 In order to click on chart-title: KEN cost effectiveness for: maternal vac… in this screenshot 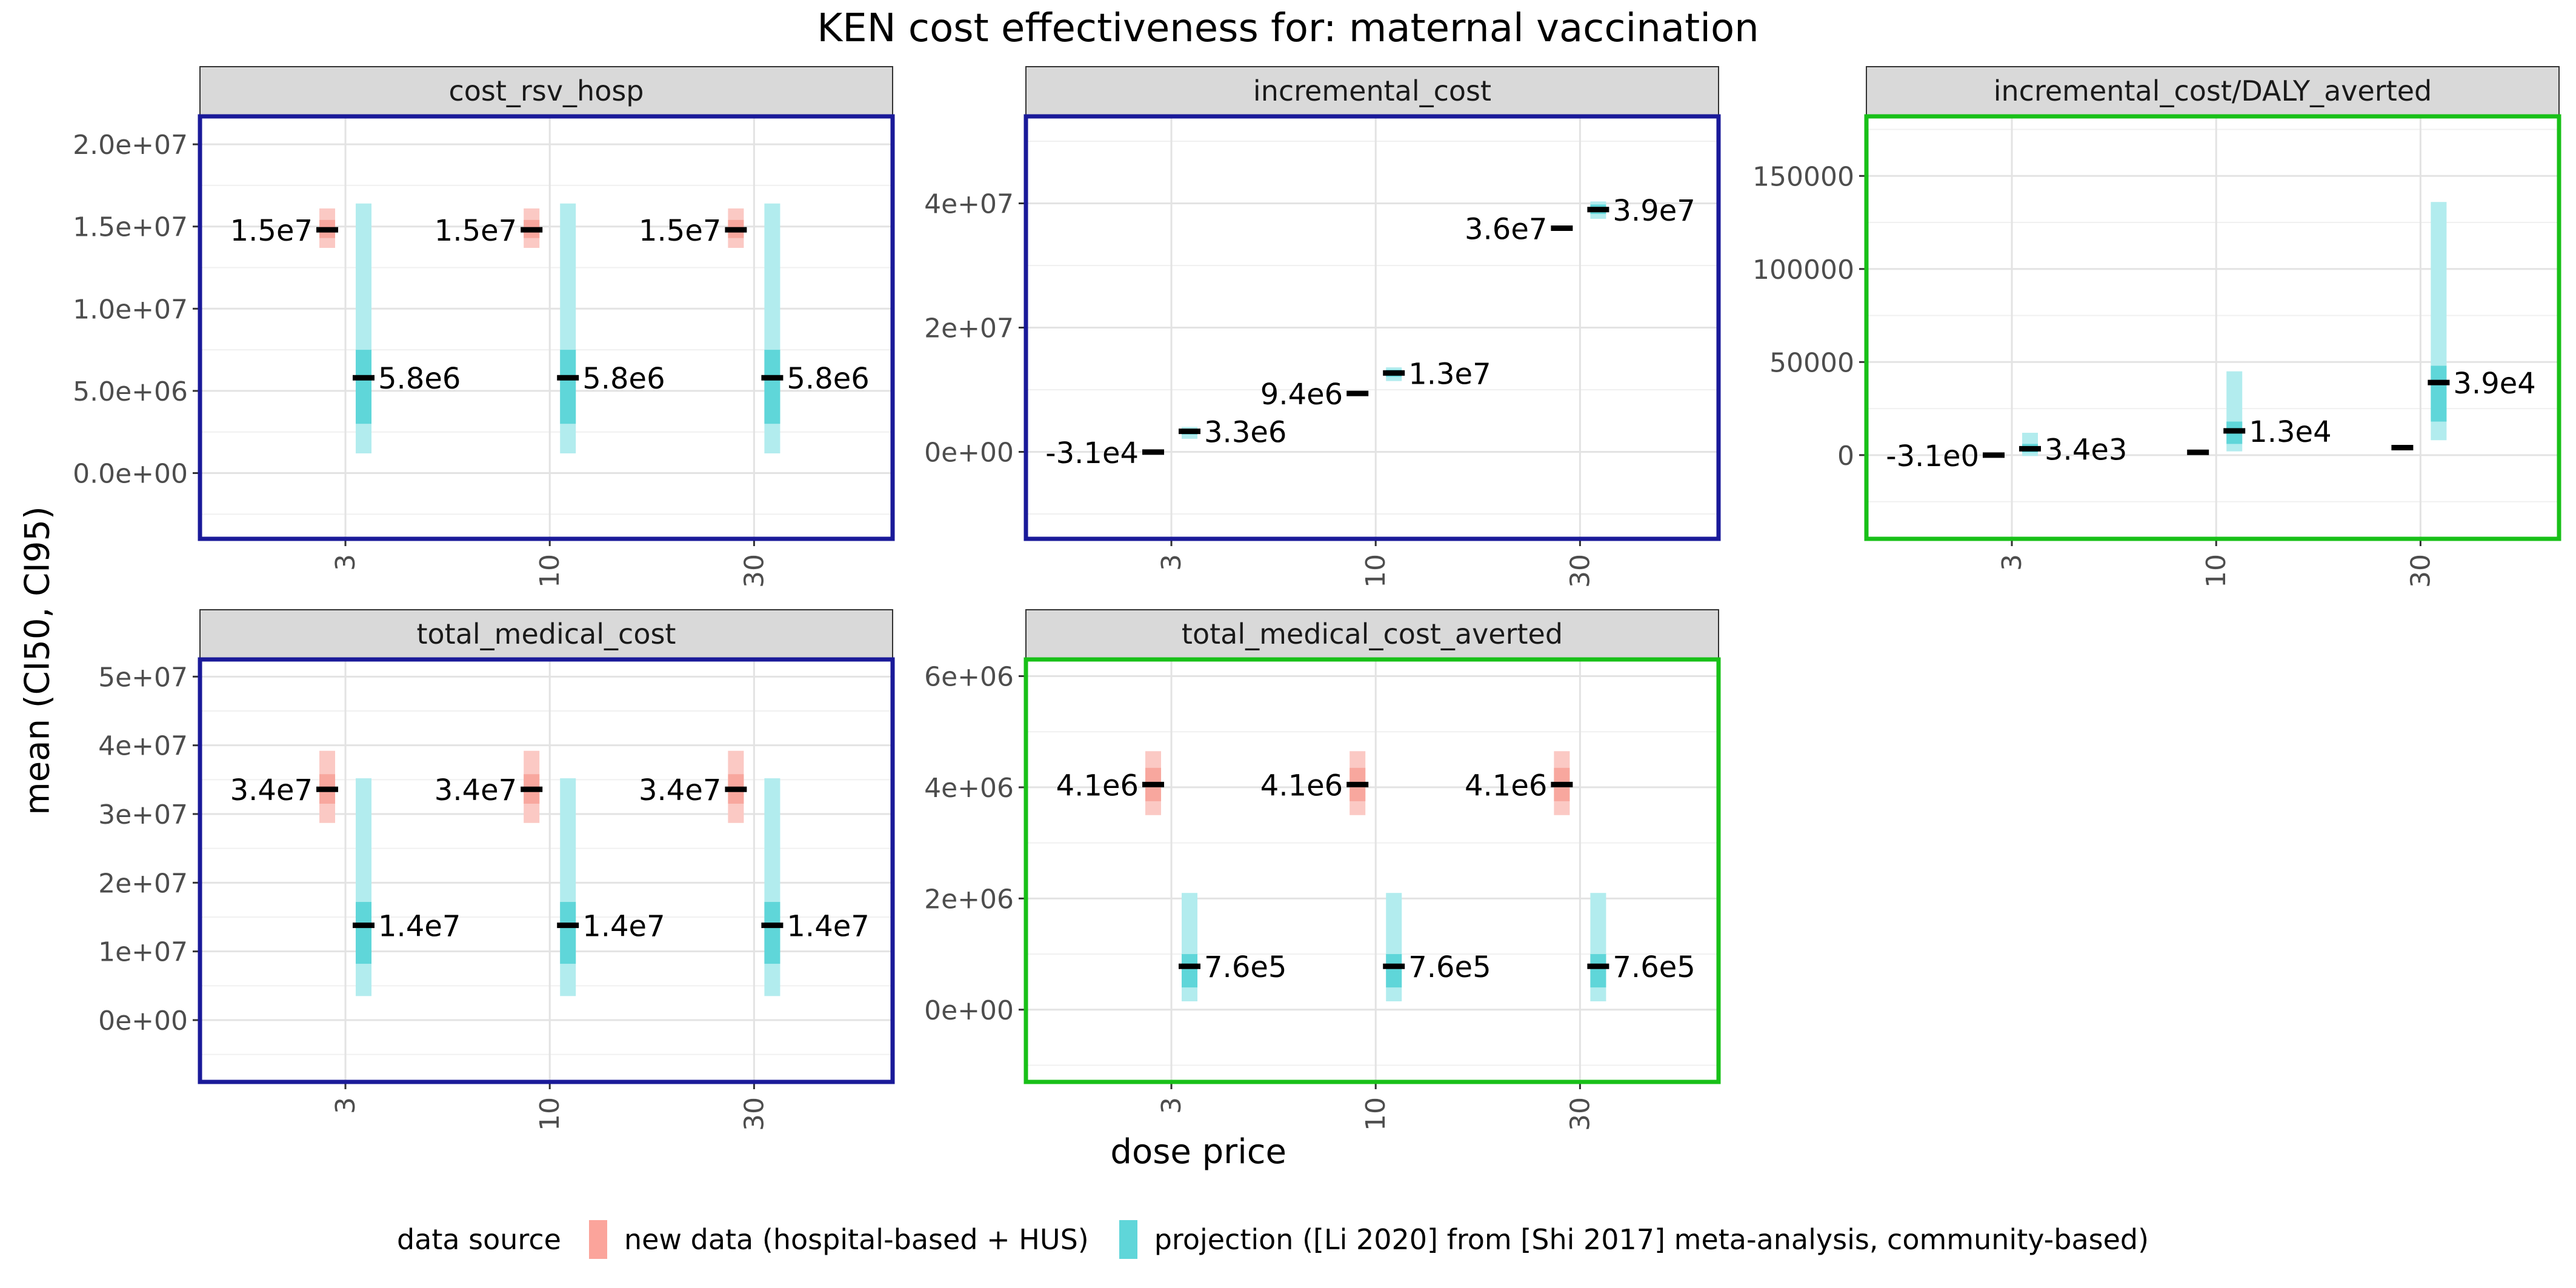, I will do `click(1288, 28)`.